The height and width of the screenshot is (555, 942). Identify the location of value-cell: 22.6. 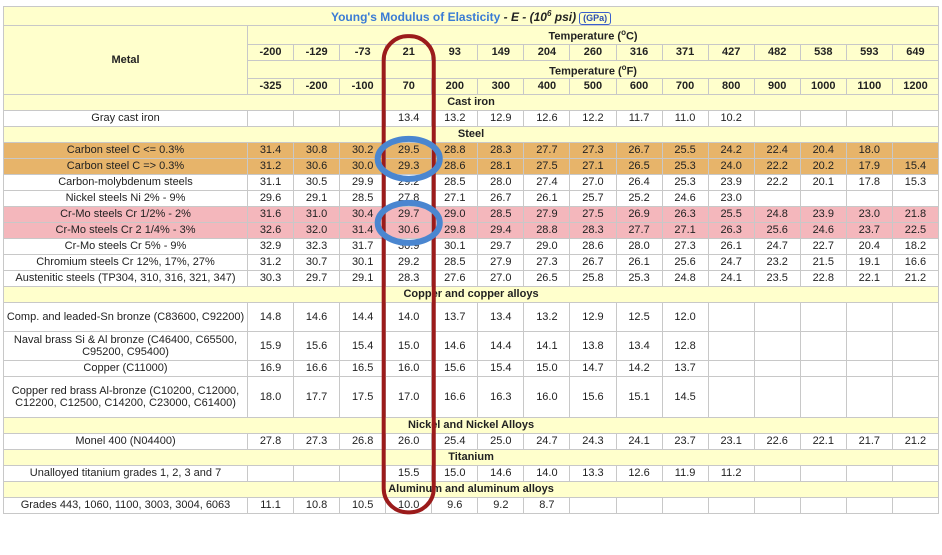
(777, 442).